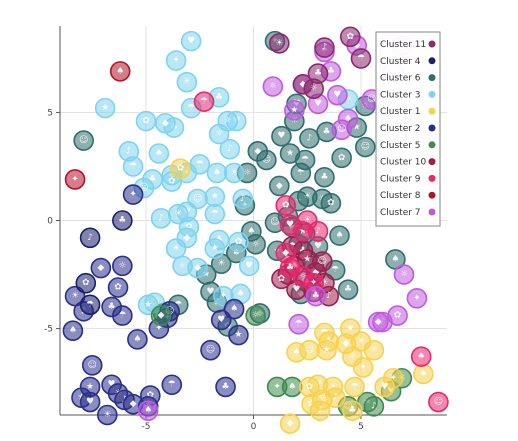 This screenshot has width=518, height=441. Describe the element at coordinates (298, 324) in the screenshot. I see `scatter-point-cluster-7: ☂` at that location.